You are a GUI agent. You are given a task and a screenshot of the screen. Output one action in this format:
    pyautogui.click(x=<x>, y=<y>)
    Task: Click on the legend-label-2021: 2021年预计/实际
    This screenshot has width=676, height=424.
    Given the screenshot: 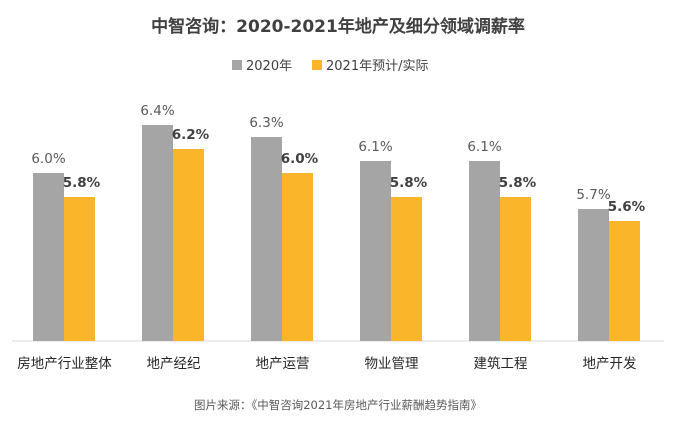 What is the action you would take?
    pyautogui.click(x=377, y=66)
    